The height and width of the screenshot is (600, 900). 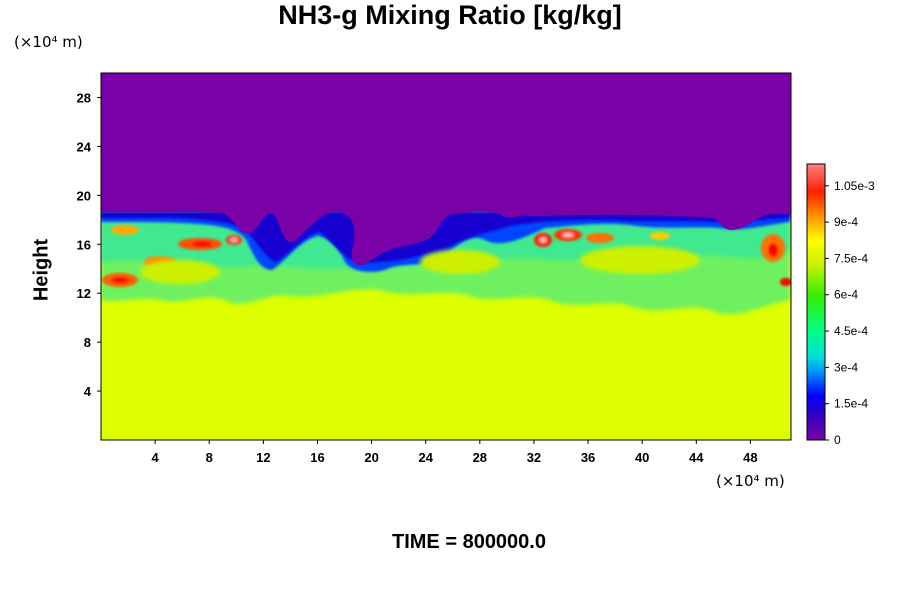 I want to click on x-tick-label: 44, so click(x=696, y=457).